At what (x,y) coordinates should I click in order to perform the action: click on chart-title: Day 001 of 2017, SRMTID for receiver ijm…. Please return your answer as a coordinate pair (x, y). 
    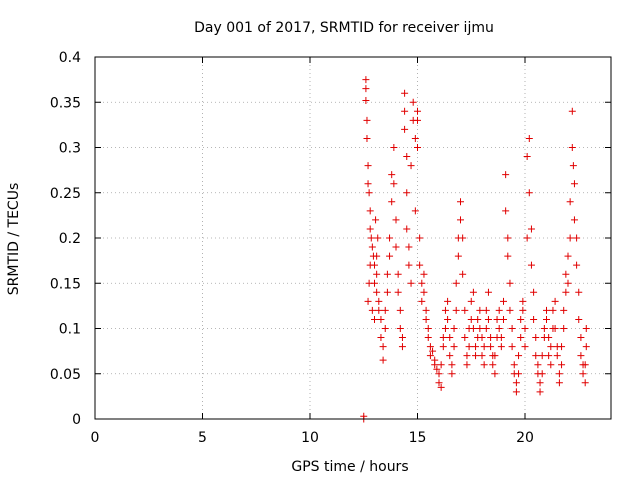
    Looking at the image, I should click on (344, 28).